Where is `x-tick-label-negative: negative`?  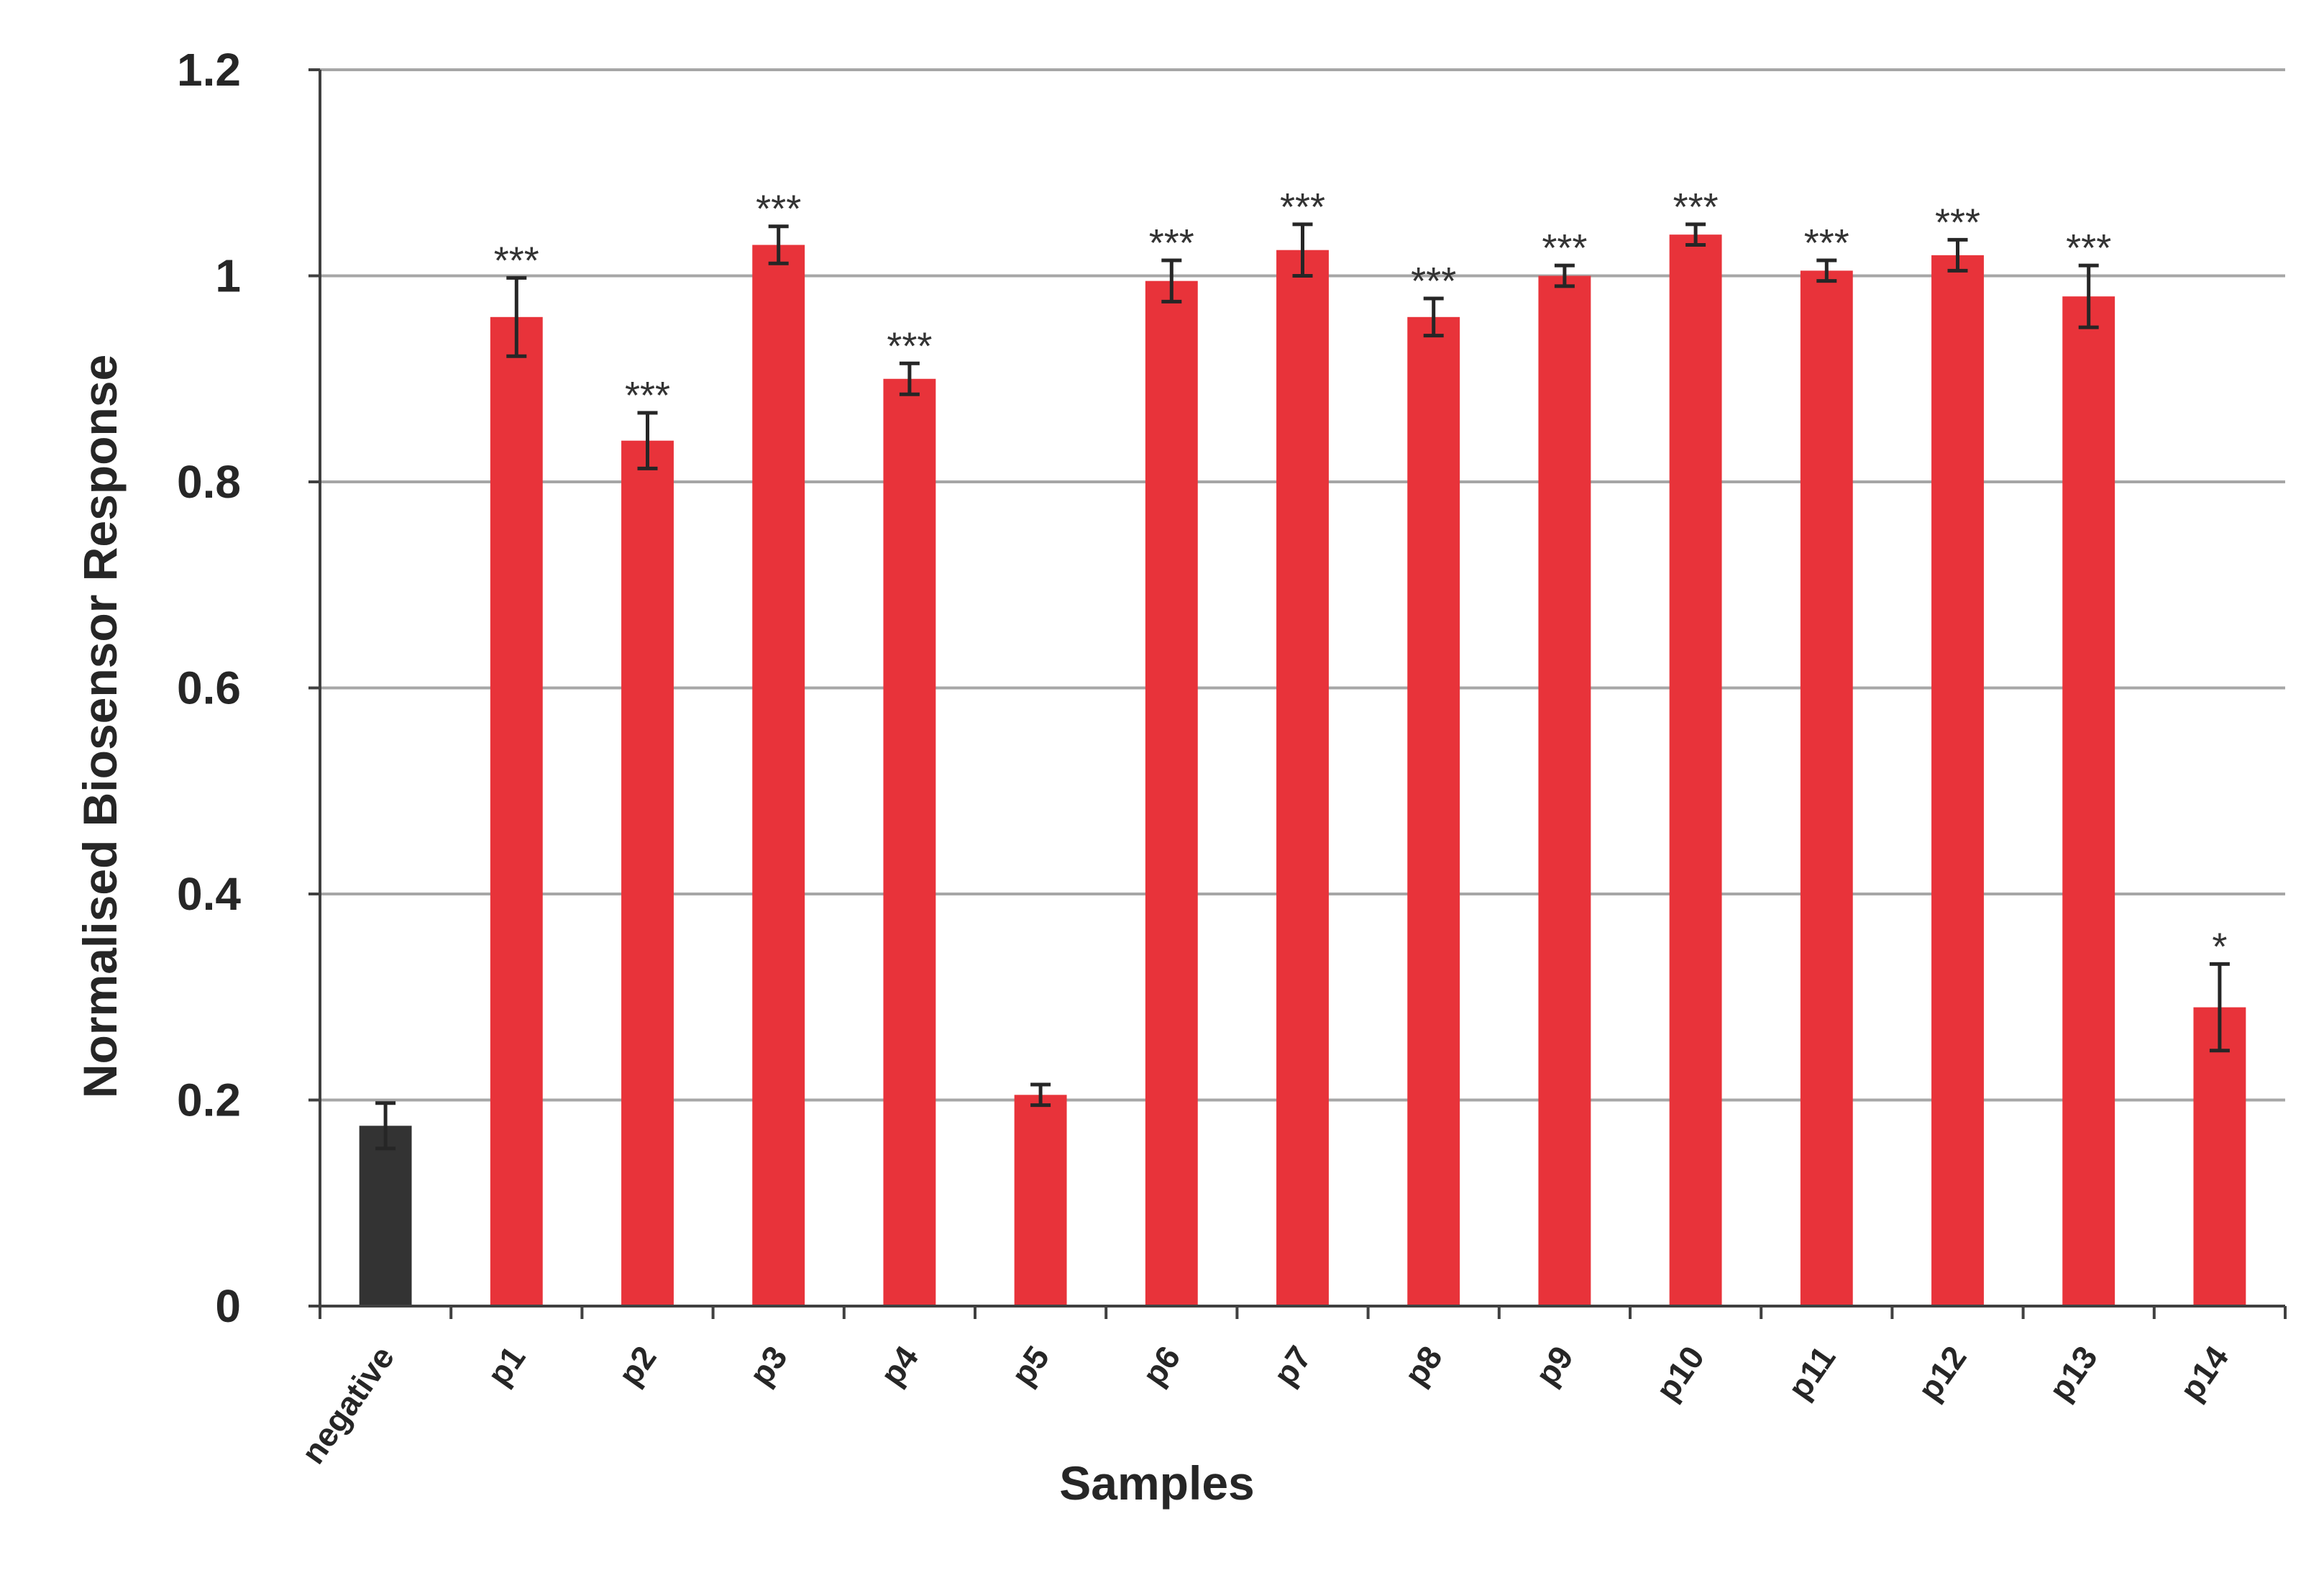
x-tick-label-negative: negative is located at coordinates (348, 1405).